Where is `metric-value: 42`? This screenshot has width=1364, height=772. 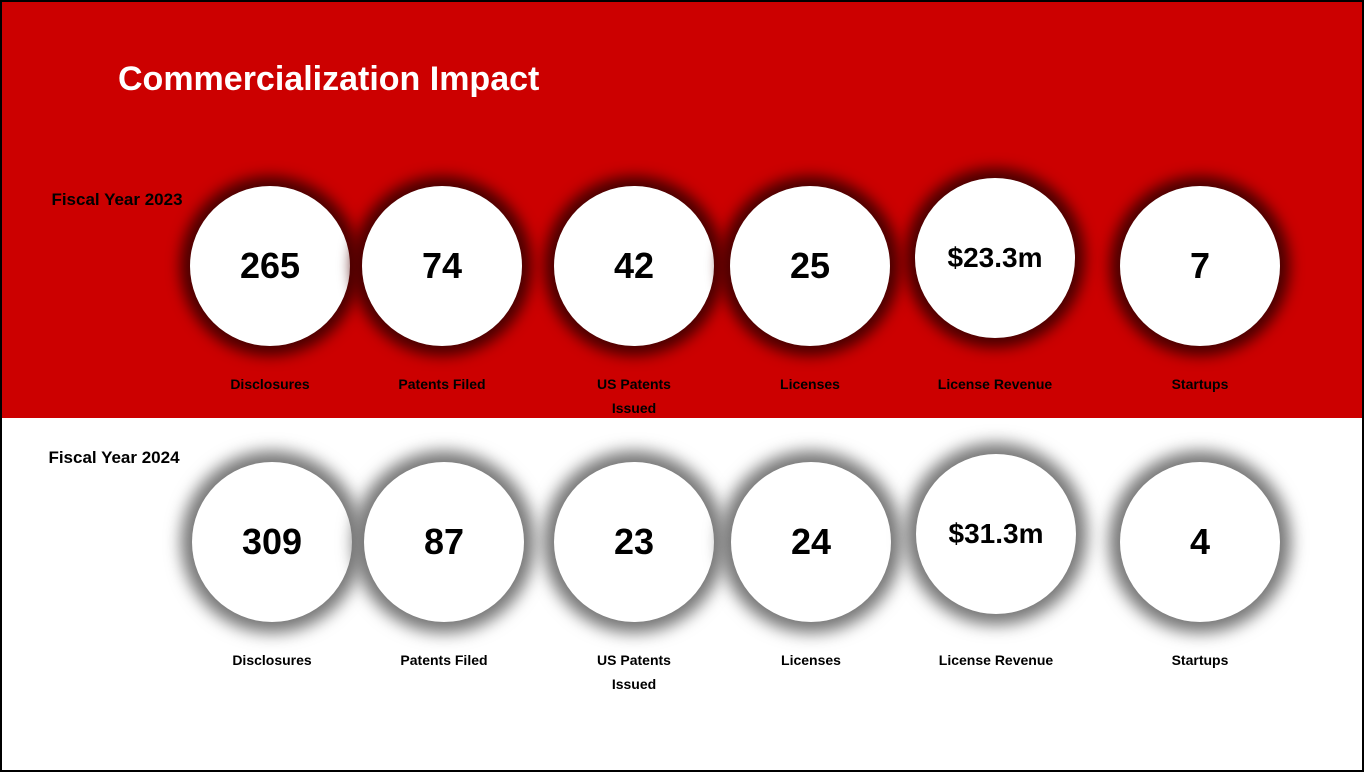 metric-value: 42 is located at coordinates (634, 266).